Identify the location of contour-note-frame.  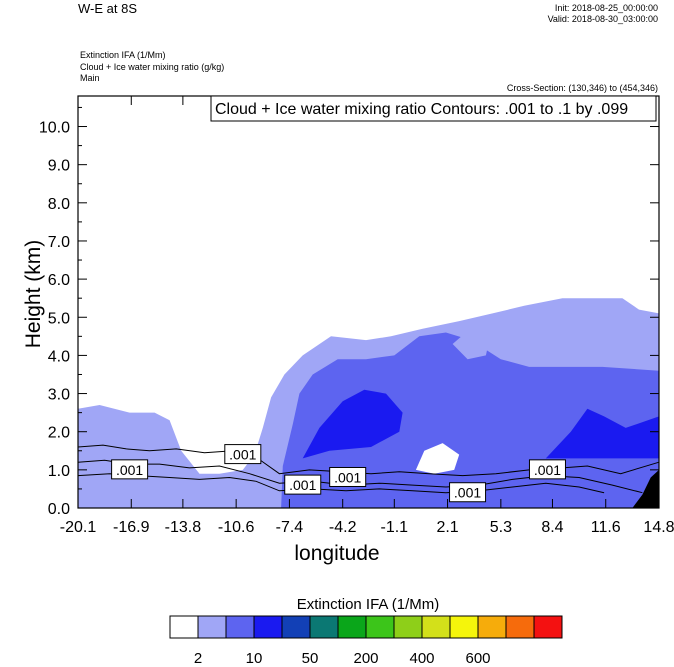
(433, 108).